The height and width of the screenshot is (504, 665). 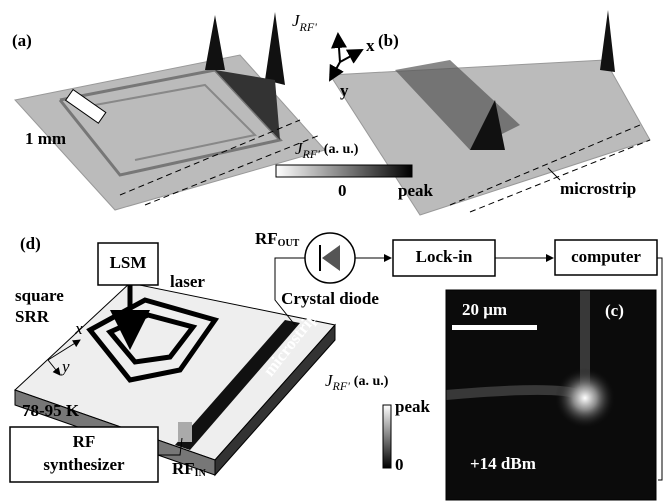 I want to click on rf-in: RFIN, so click(x=189, y=469).